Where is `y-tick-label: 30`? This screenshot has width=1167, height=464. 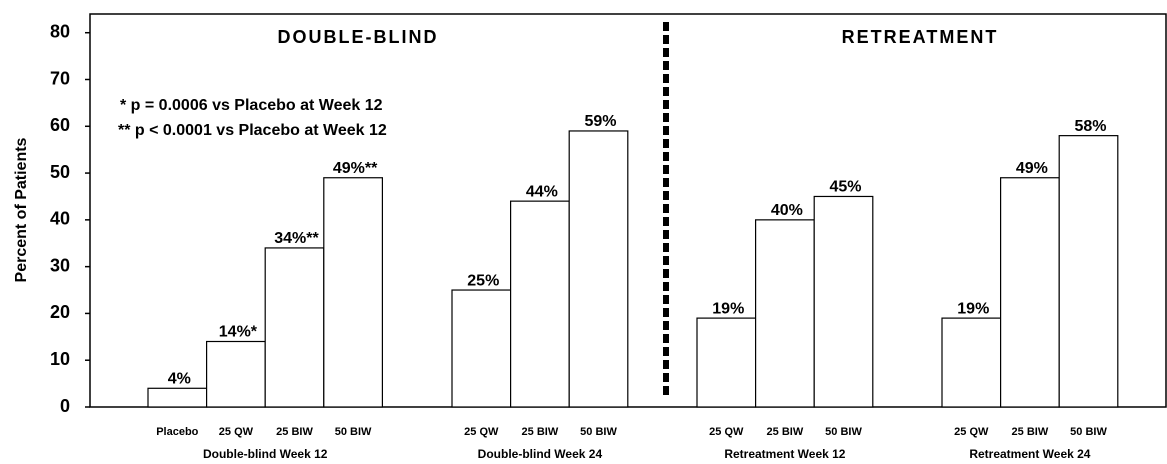
y-tick-label: 30 is located at coordinates (60, 265).